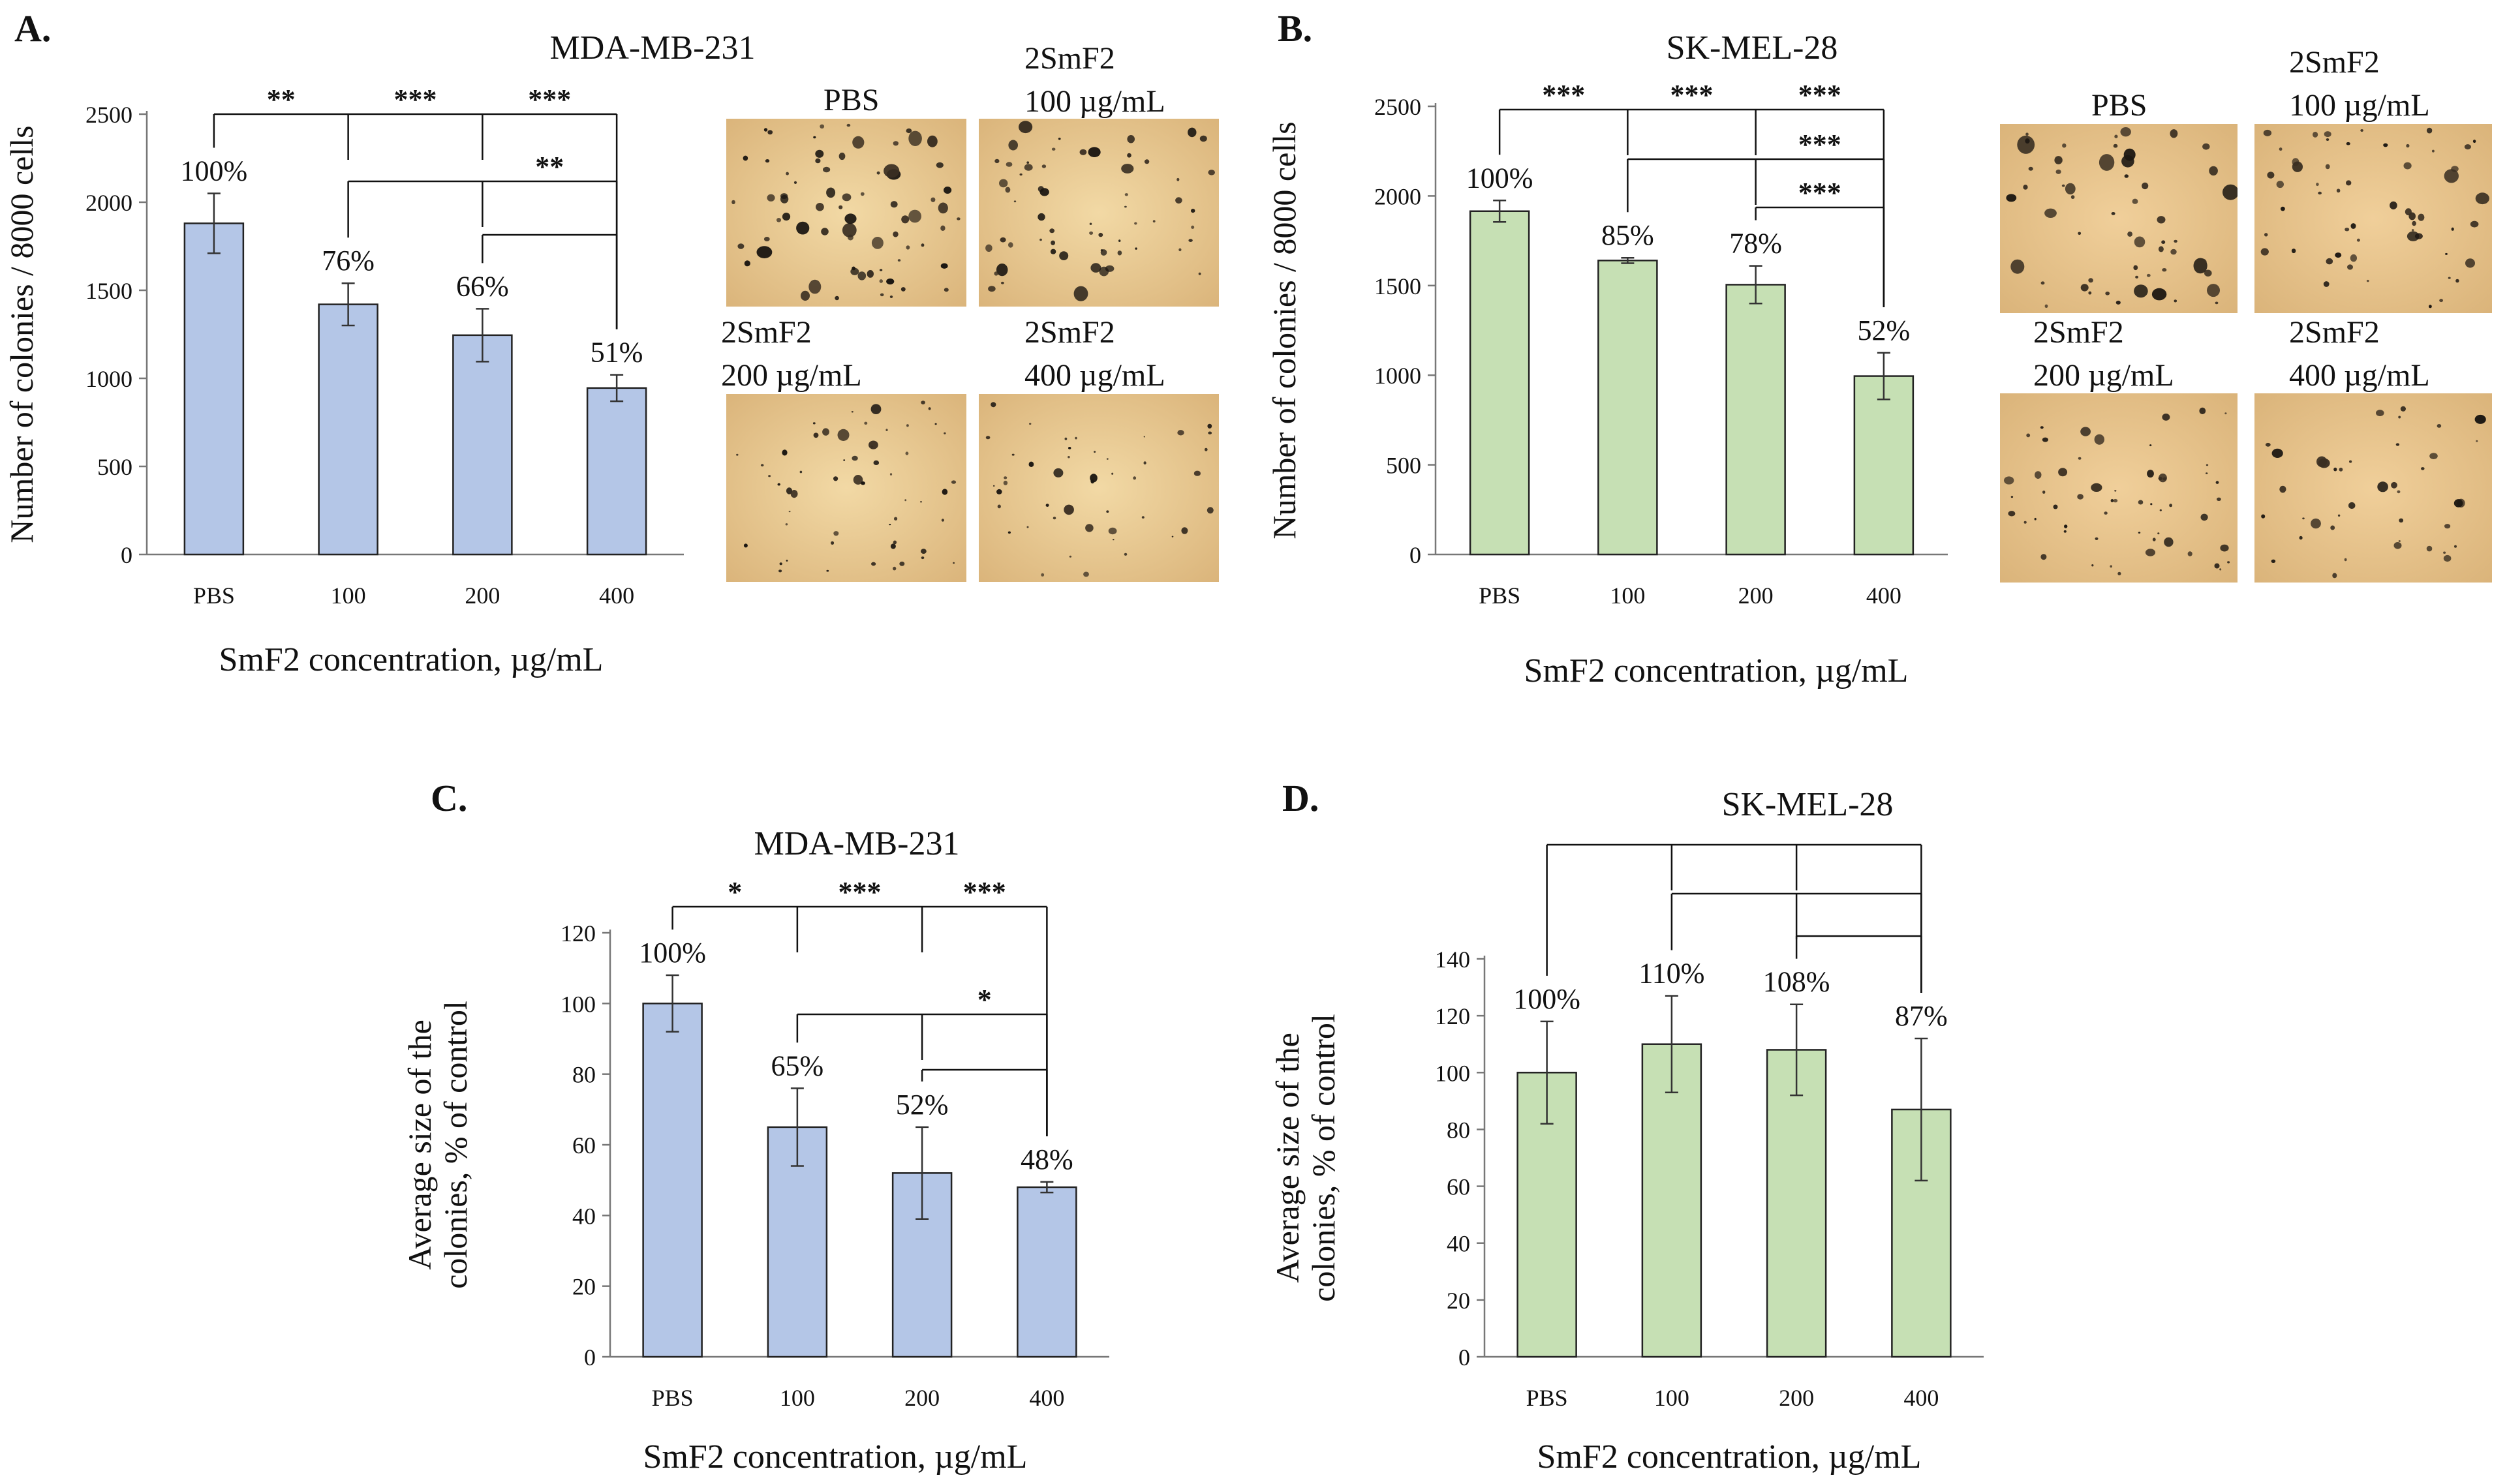  Describe the element at coordinates (835, 1457) in the screenshot. I see `x-axis-label-c: SmF2 concentration, µg/mL` at that location.